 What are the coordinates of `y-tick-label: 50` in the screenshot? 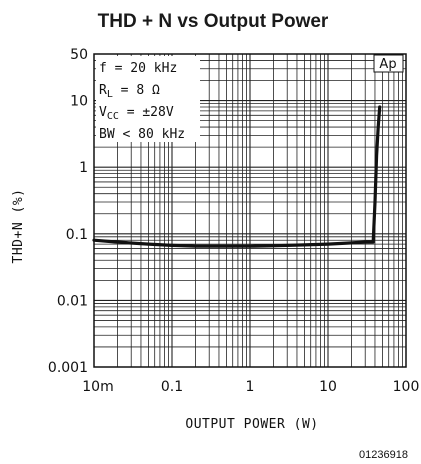 It's located at (79, 55).